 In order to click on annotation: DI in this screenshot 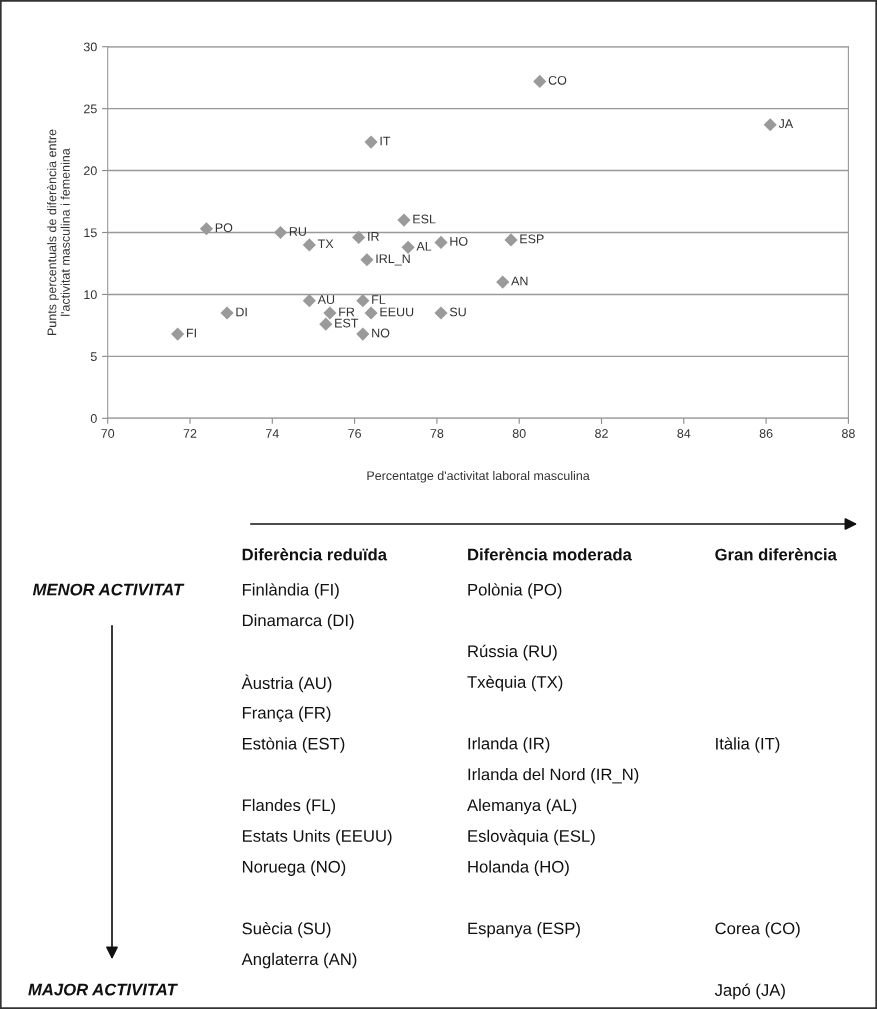, I will do `click(241, 312)`.